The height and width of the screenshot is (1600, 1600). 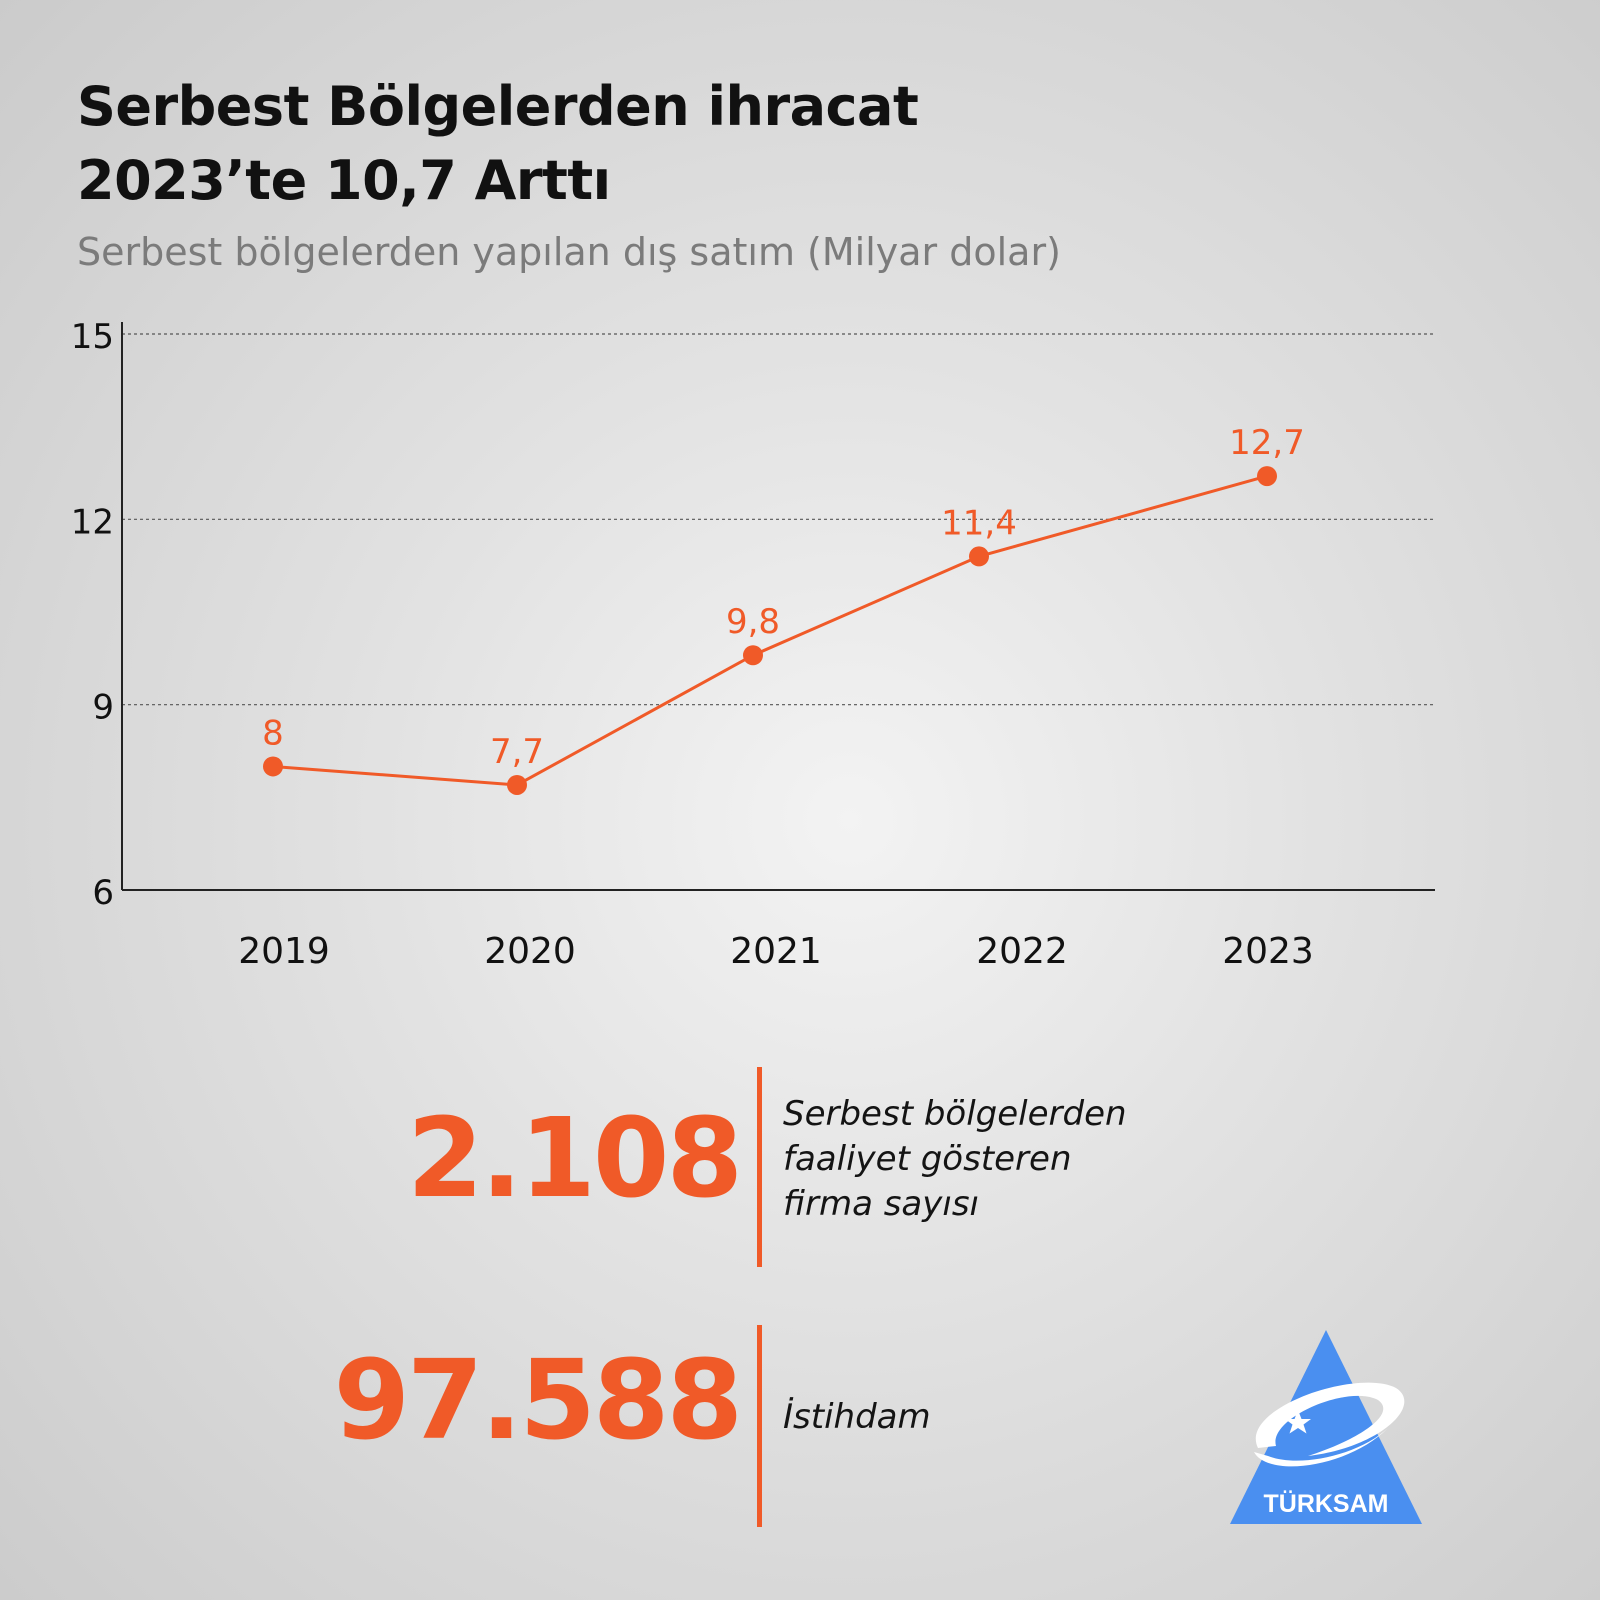 What do you see at coordinates (759, 1167) in the screenshot?
I see `firm-count-divider` at bounding box center [759, 1167].